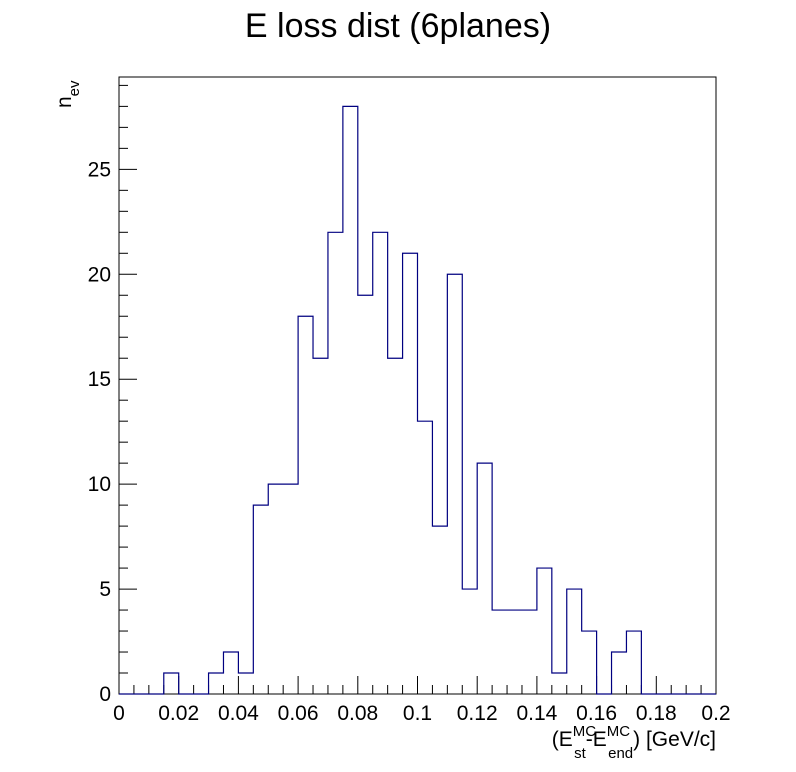 The width and height of the screenshot is (796, 772). I want to click on x-tick-label: 0.16, so click(596, 713).